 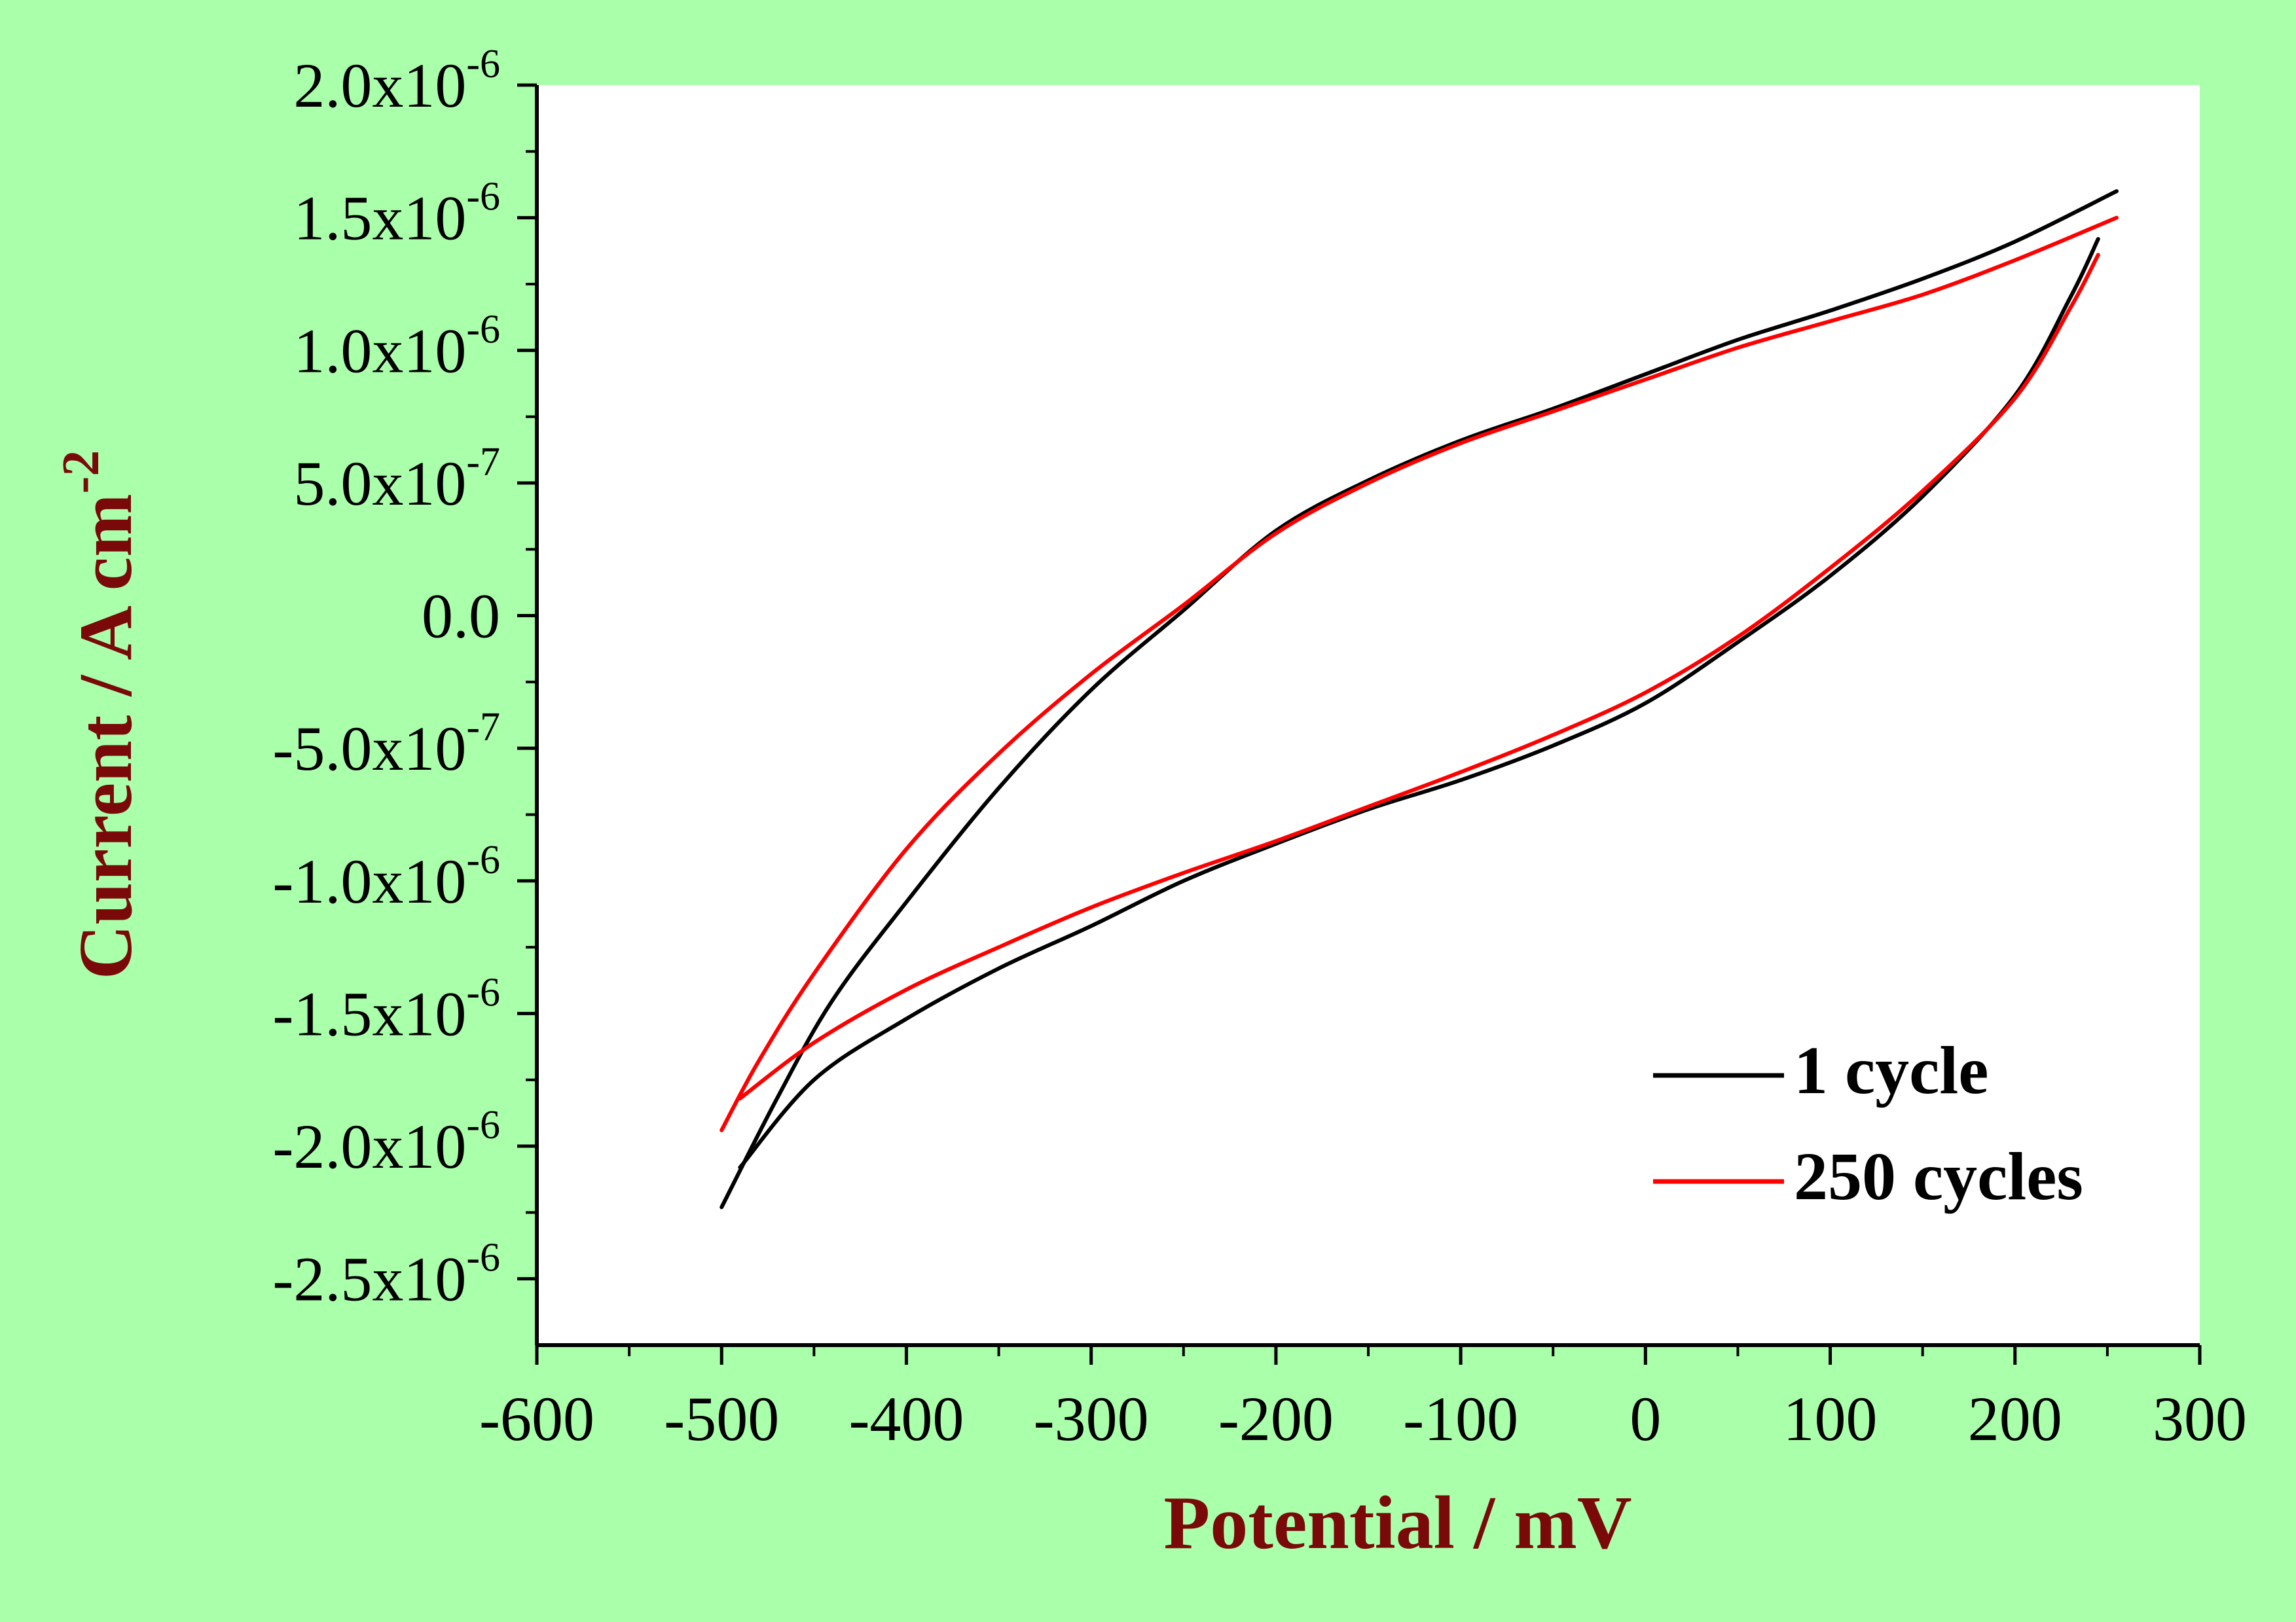 What do you see at coordinates (1397, 1523) in the screenshot?
I see `x-axis-title: Potential / mV` at bounding box center [1397, 1523].